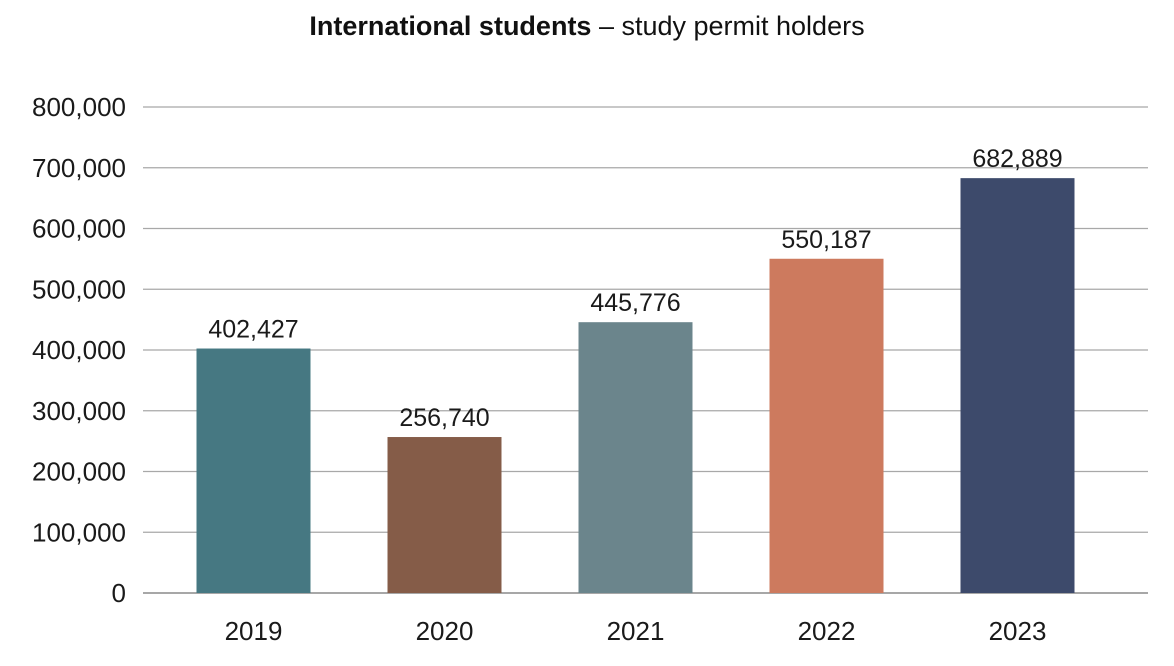 Image resolution: width=1174 pixels, height=666 pixels. I want to click on data-label-2023: 682,889, so click(1017, 159).